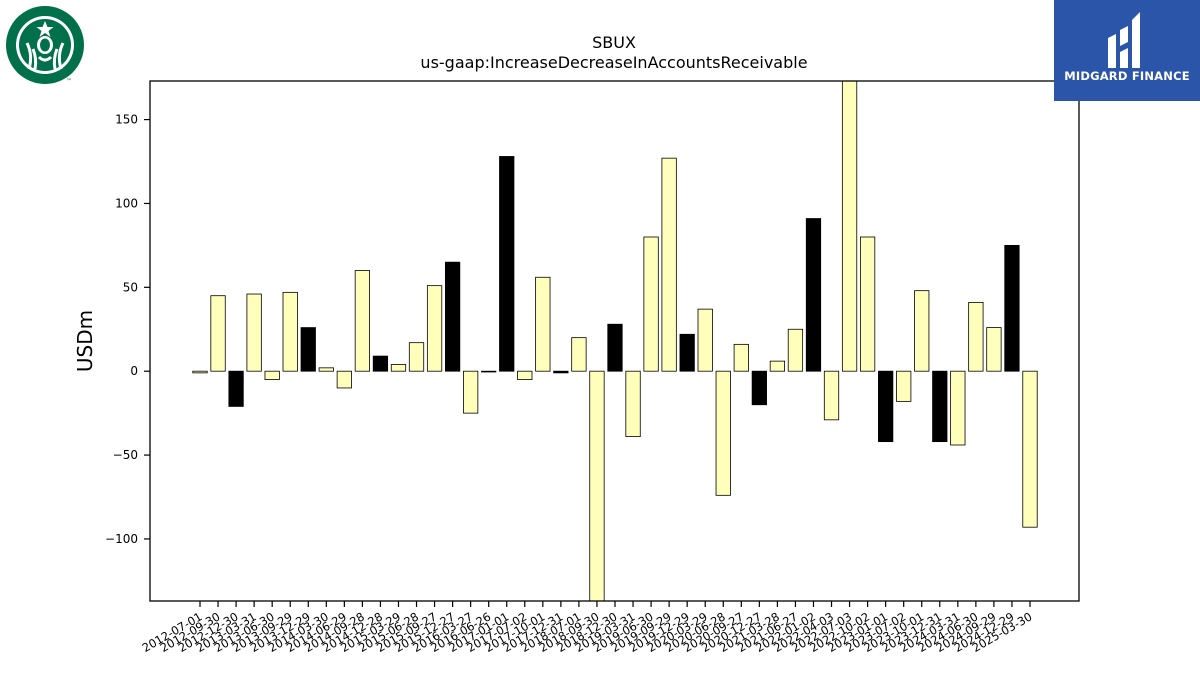 This screenshot has height=675, width=1200. I want to click on y-axis-label: USDm, so click(85, 341).